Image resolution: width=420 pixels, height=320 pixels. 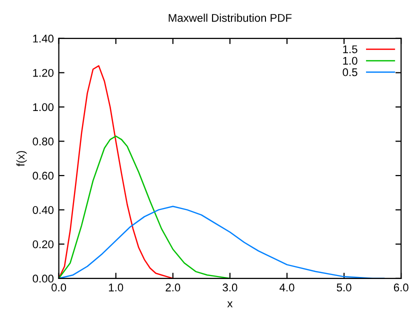 What do you see at coordinates (350, 72) in the screenshot?
I see `legend-label: 0.5` at bounding box center [350, 72].